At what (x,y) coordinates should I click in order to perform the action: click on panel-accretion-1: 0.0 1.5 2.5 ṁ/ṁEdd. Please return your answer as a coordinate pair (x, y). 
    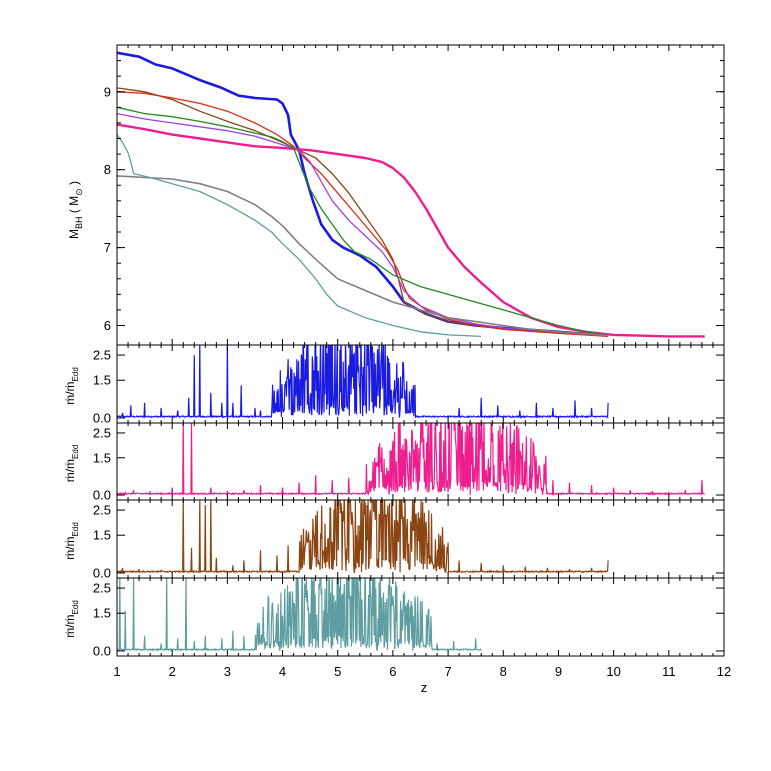
    Looking at the image, I should click on (394, 384).